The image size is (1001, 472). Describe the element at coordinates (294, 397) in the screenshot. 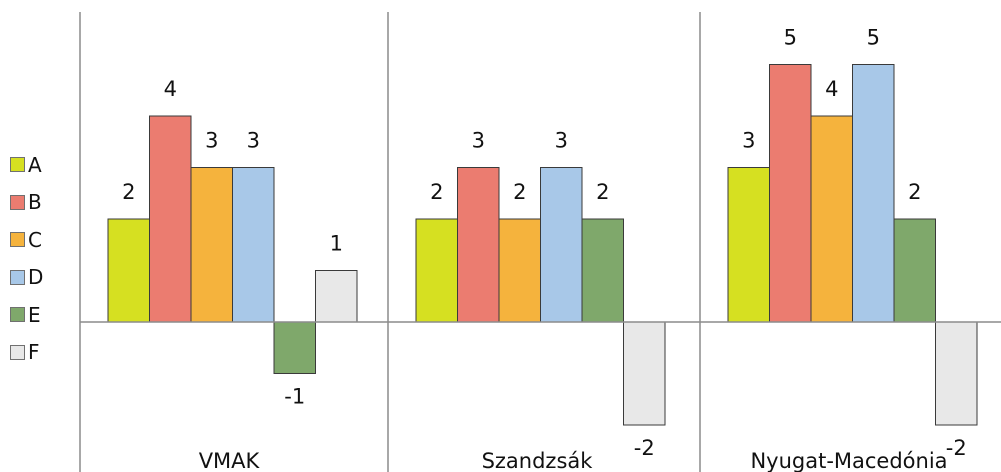

I see `data-label: -1` at that location.